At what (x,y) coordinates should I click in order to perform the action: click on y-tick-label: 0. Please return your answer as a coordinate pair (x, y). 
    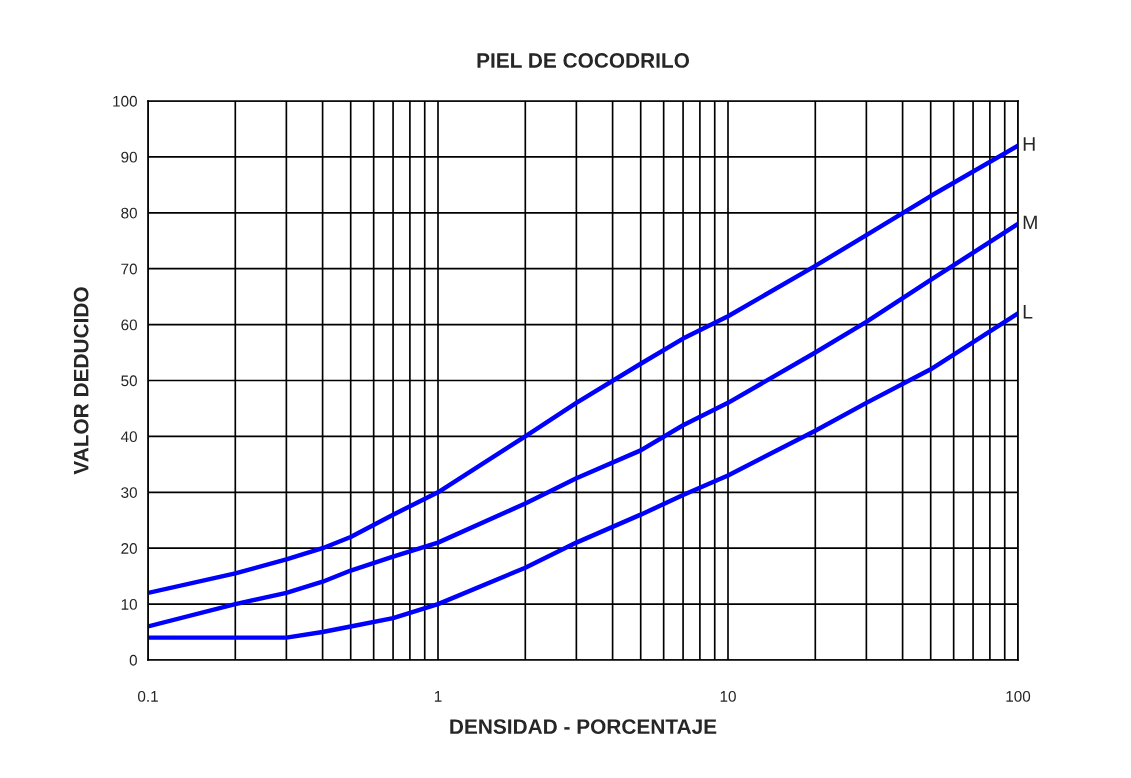
    Looking at the image, I should click on (133, 660).